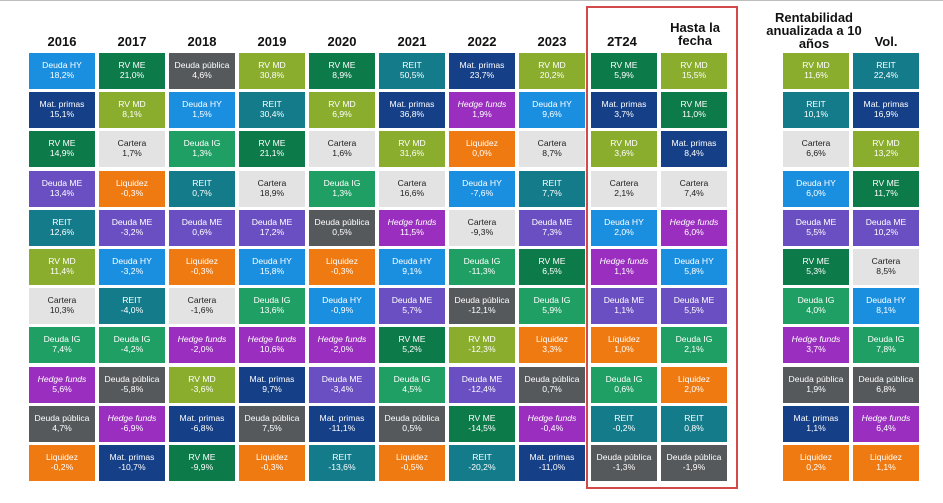  Describe the element at coordinates (342, 467) in the screenshot. I see `return-value: -13,6%` at that location.